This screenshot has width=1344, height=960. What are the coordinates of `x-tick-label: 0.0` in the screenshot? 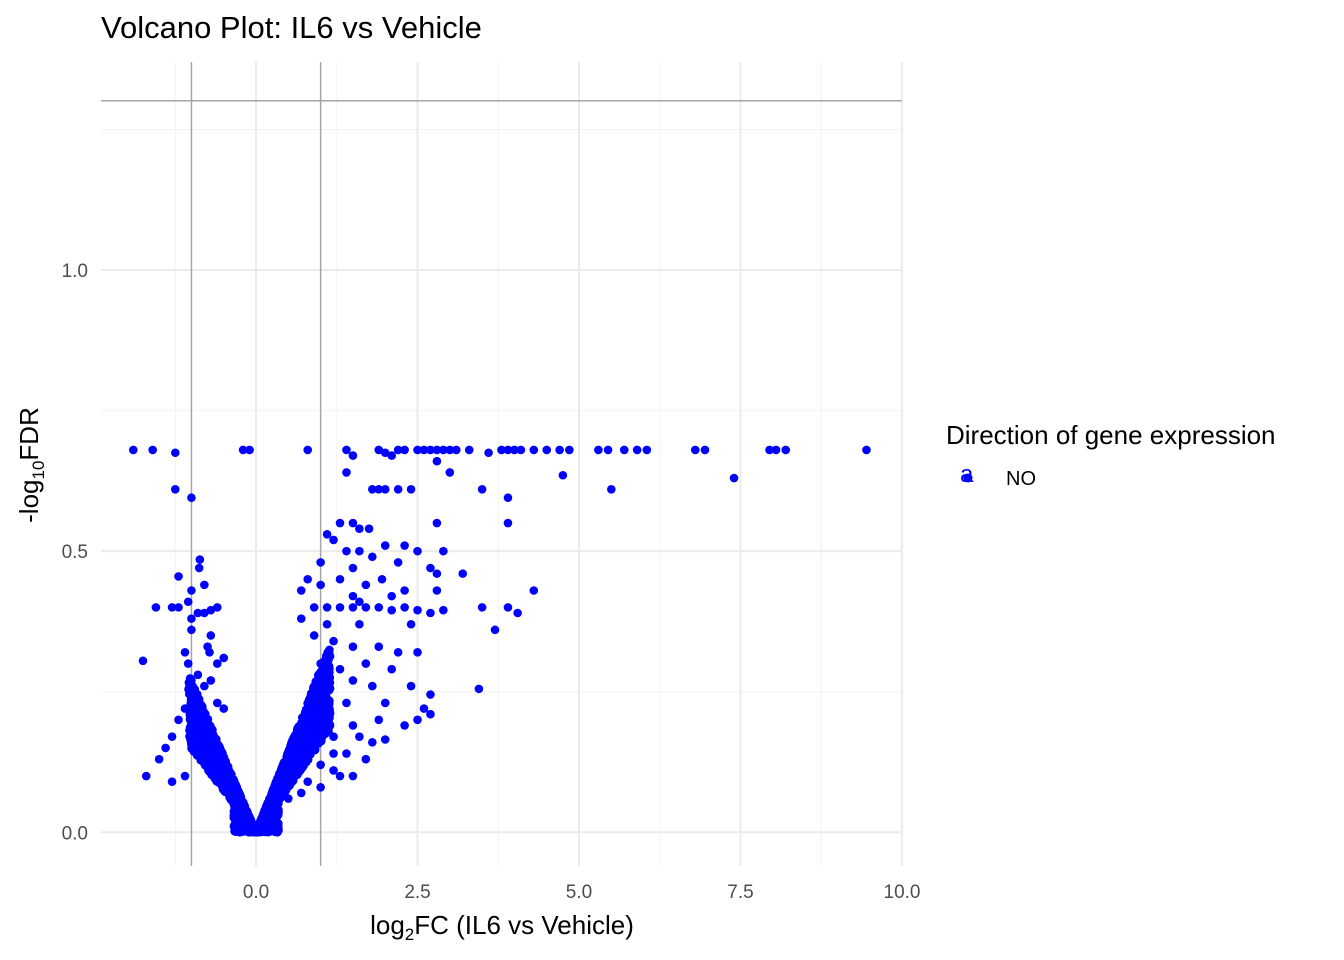 It's located at (256, 892).